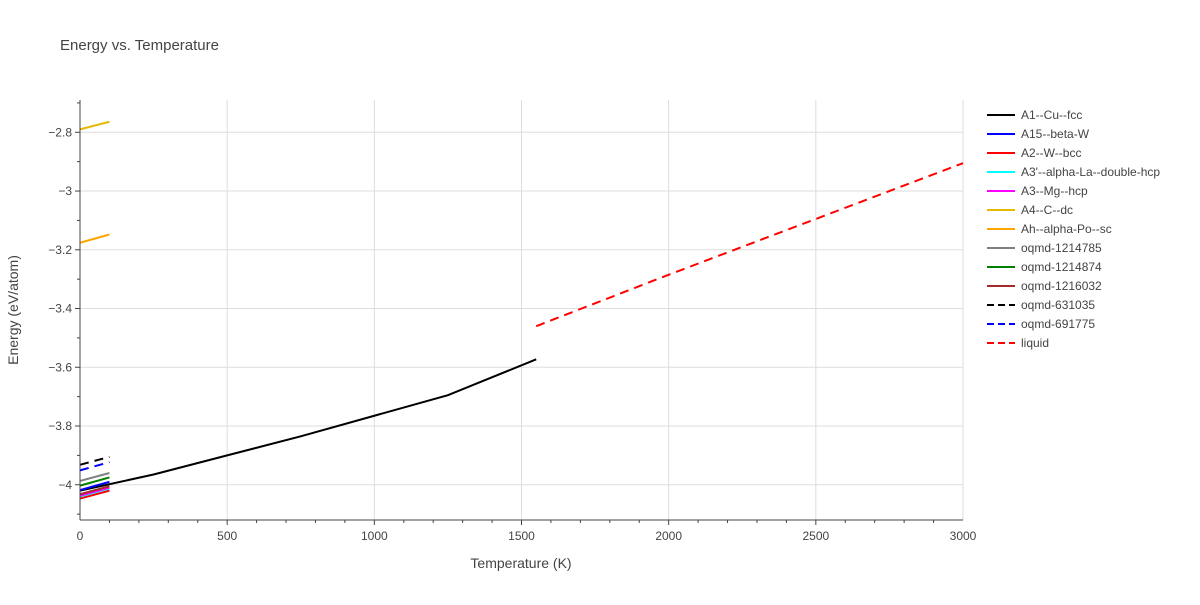 The height and width of the screenshot is (605, 1200). What do you see at coordinates (1047, 210) in the screenshot?
I see `legend-label: A4--C--dc` at bounding box center [1047, 210].